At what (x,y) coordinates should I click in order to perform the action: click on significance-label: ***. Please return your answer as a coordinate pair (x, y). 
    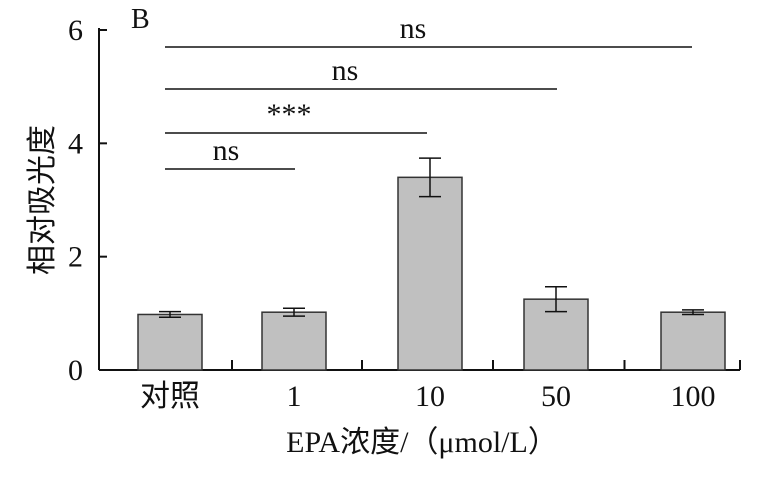
    Looking at the image, I should click on (289, 114).